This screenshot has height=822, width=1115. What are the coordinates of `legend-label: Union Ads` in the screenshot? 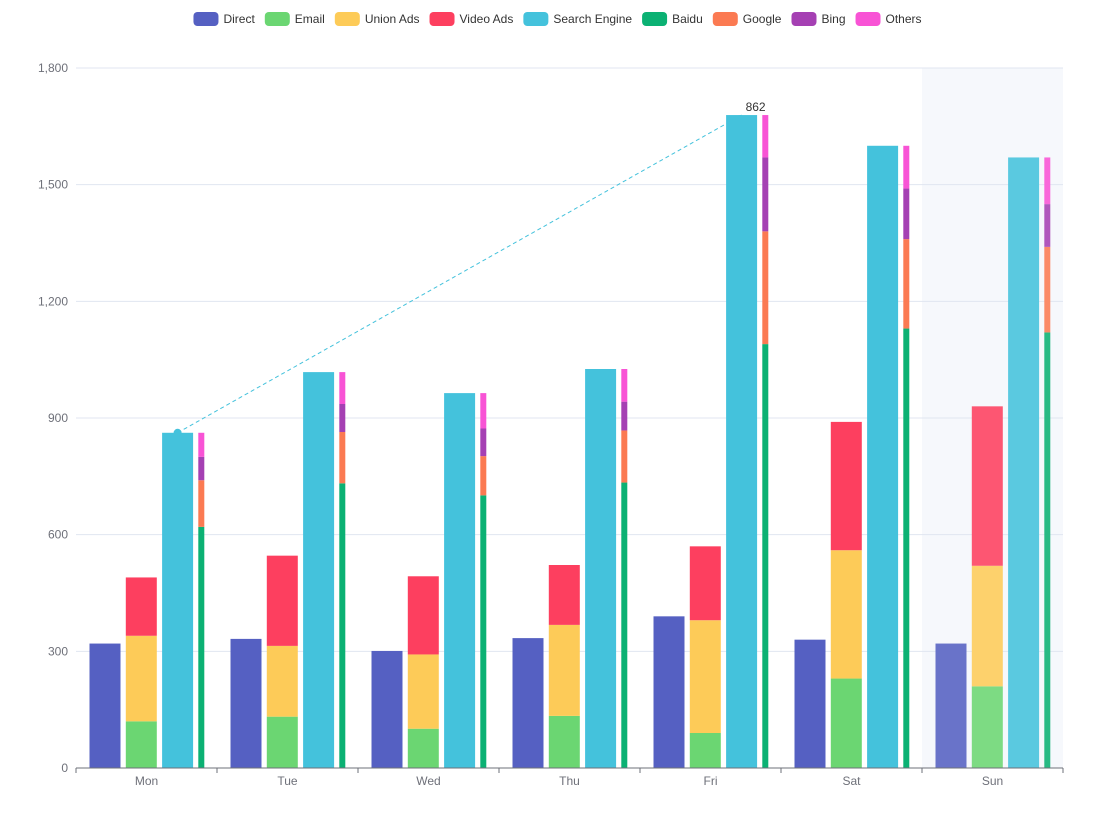 It's located at (392, 19).